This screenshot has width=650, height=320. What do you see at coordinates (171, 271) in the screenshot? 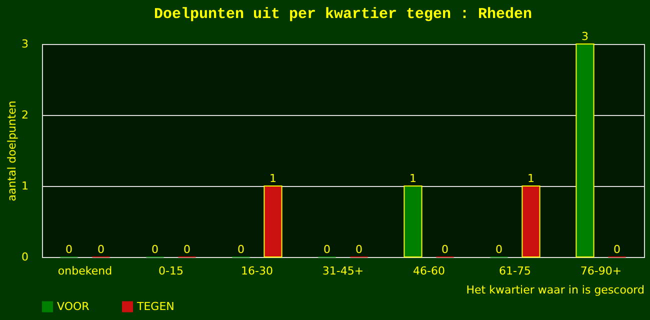
I see `x-tick-label: 0-15` at bounding box center [171, 271].